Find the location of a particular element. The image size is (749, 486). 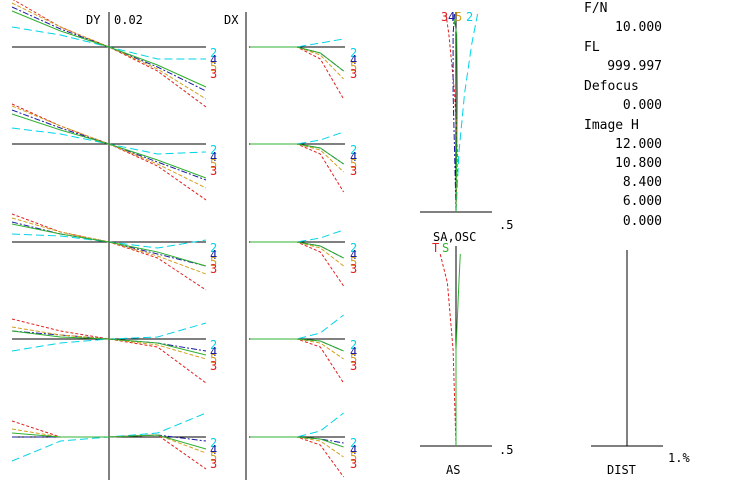

dy-series-label-row2-2: 2 is located at coordinates (213, 248).